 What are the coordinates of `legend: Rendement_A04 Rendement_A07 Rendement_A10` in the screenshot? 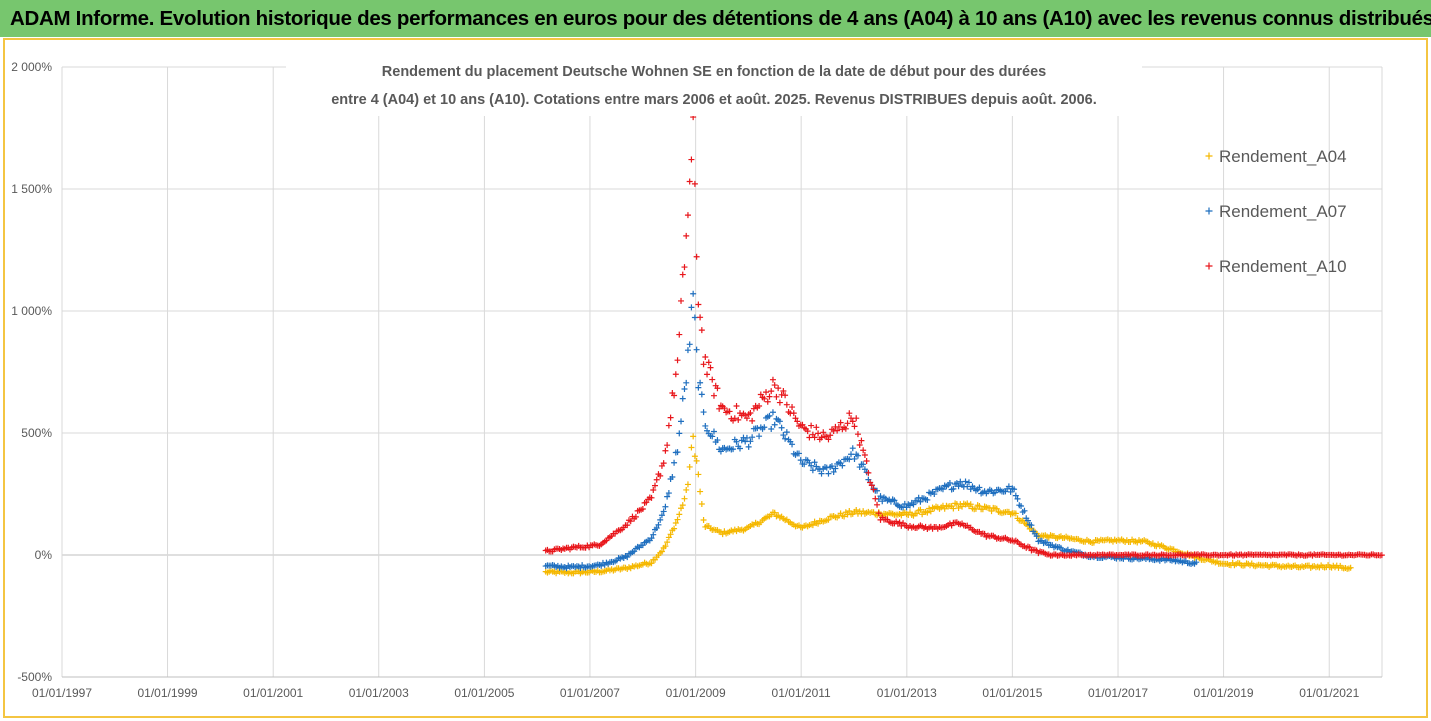 It's located at (1276, 211).